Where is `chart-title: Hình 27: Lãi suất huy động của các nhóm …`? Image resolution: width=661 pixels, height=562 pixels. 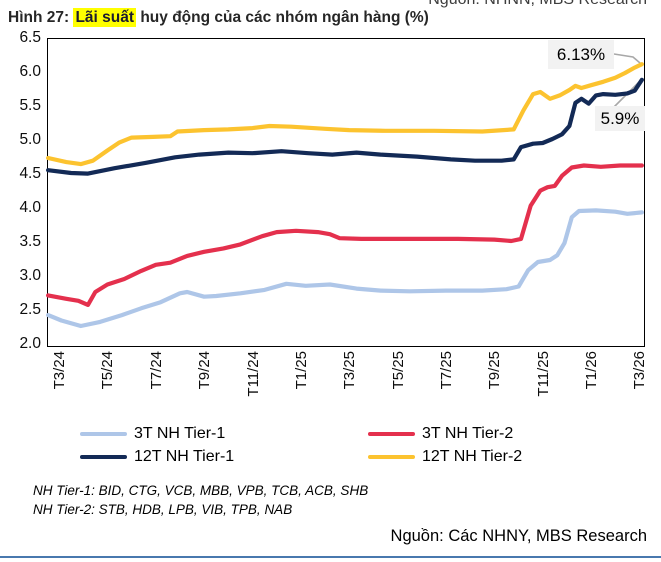
chart-title: Hình 27: Lãi suất huy động của các nhóm … is located at coordinates (218, 17).